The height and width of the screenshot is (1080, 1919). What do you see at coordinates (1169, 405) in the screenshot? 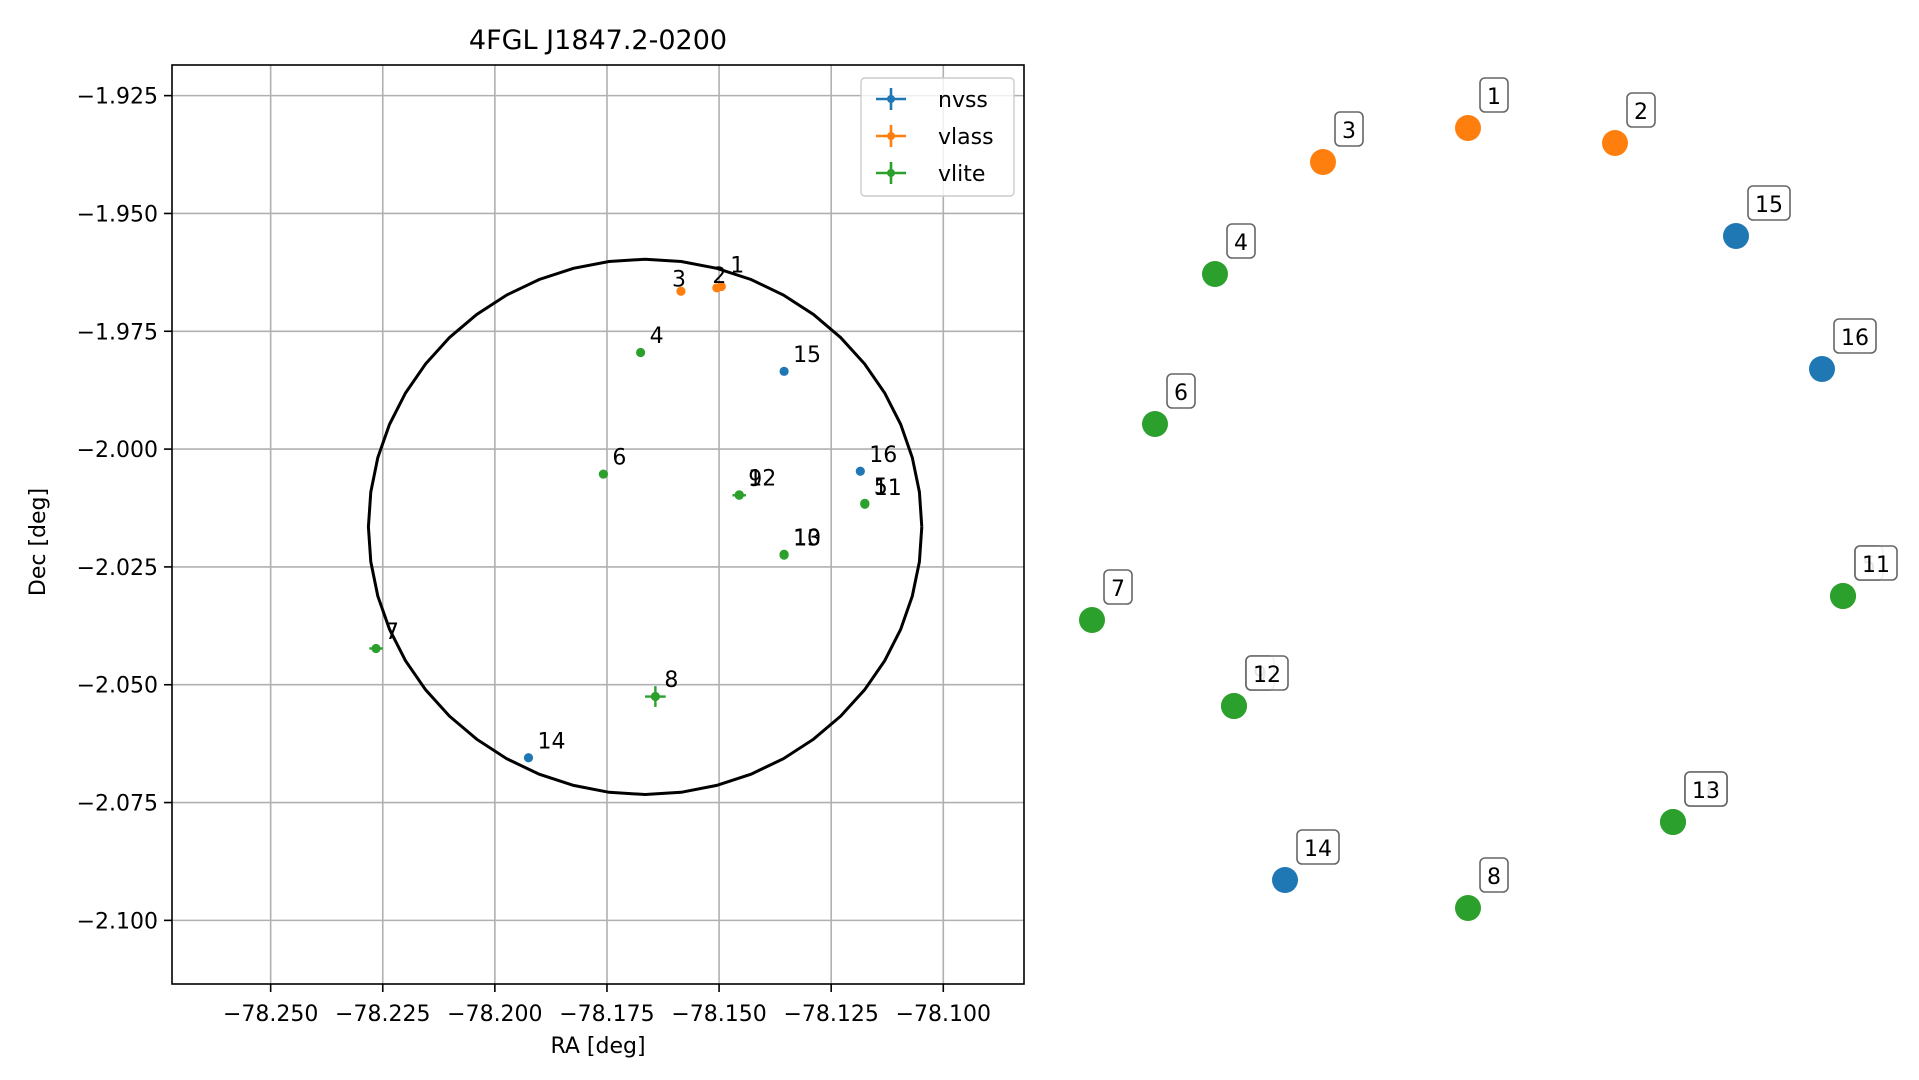
I see `overview-marker-6: 6` at bounding box center [1169, 405].